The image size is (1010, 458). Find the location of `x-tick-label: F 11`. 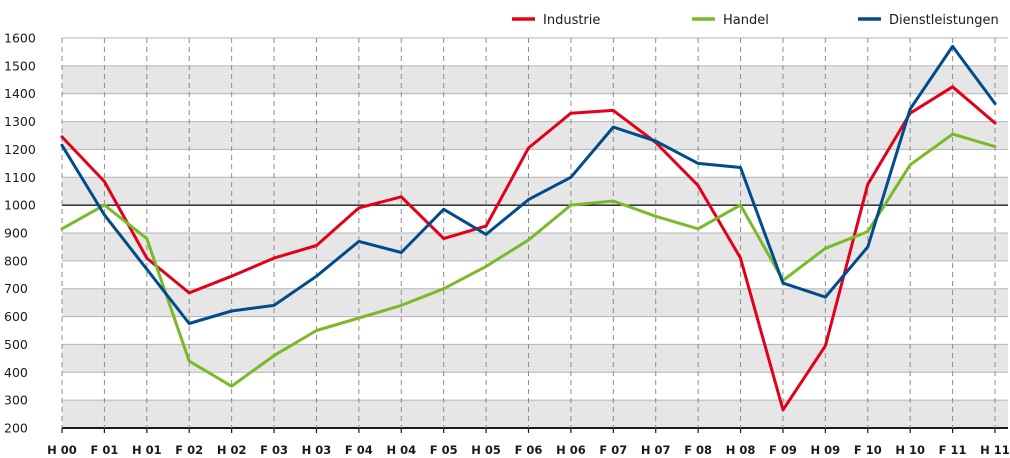

x-tick-label: F 11 is located at coordinates (953, 450).